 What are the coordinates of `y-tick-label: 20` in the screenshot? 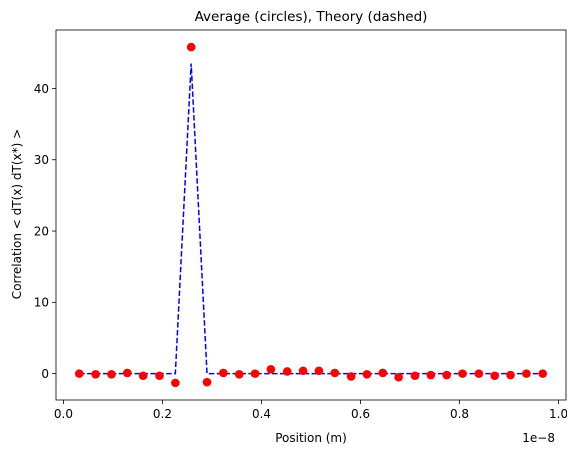 It's located at (41, 231).